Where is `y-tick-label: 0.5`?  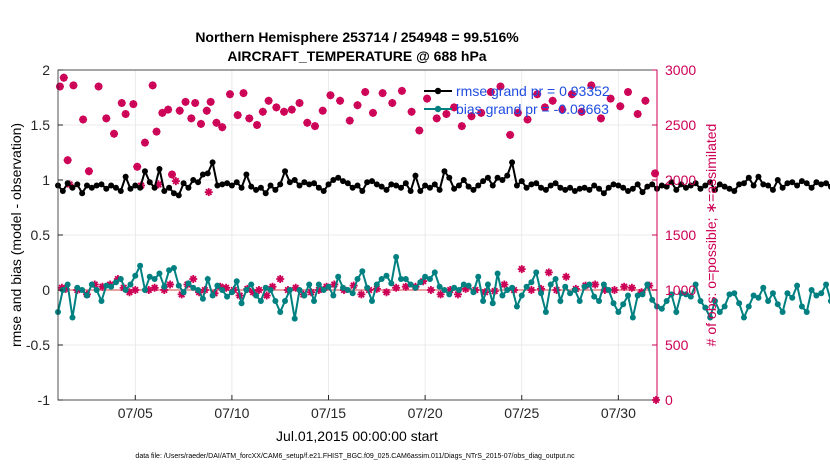 y-tick-label: 0.5 is located at coordinates (41, 235).